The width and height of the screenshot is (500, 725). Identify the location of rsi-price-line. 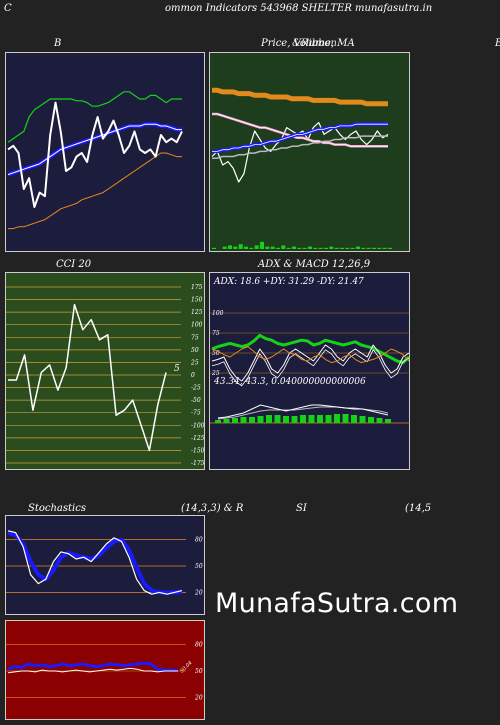
(92, 670).